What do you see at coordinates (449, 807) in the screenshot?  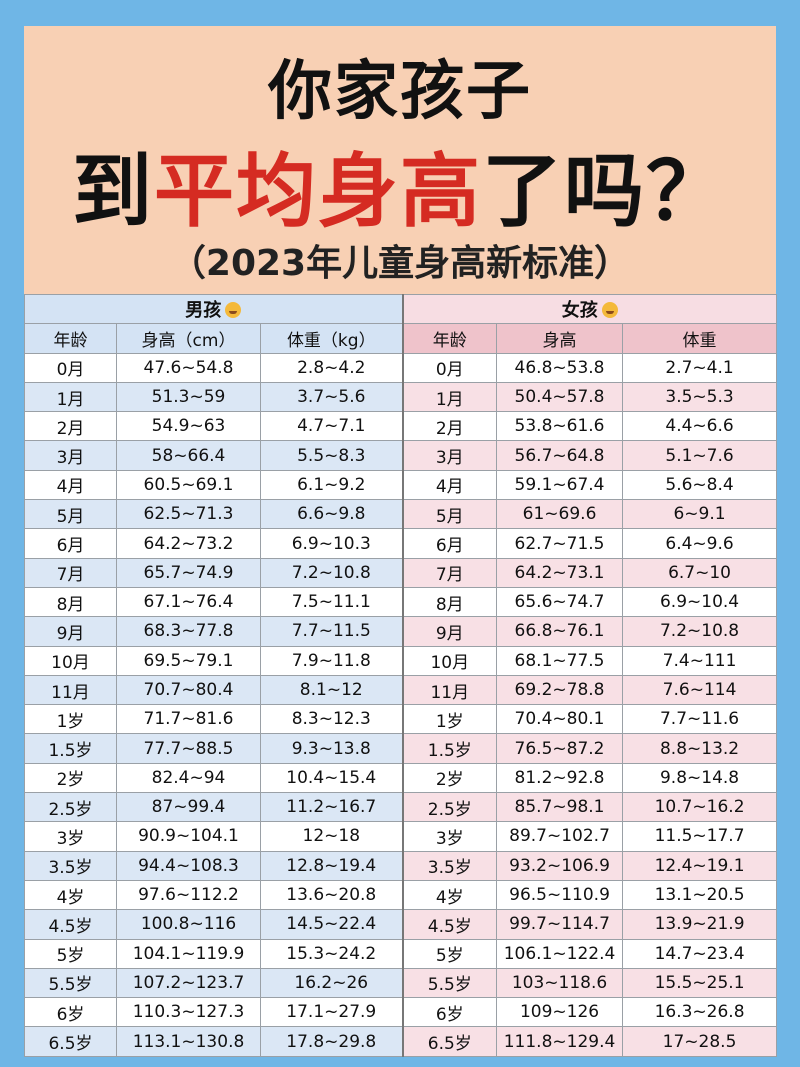 I see `girl-age-cell: 2.5岁` at bounding box center [449, 807].